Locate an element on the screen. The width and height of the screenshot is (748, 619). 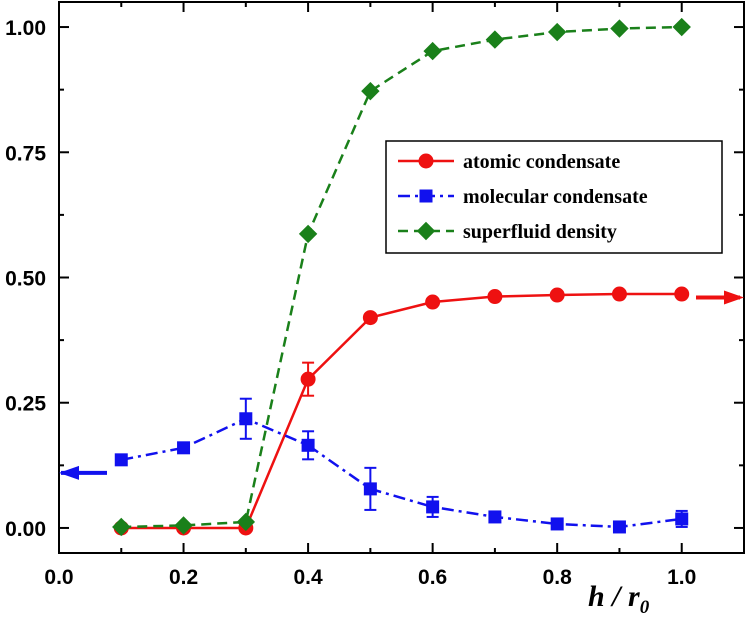
y-tick-label: 0.50 is located at coordinates (25, 279).